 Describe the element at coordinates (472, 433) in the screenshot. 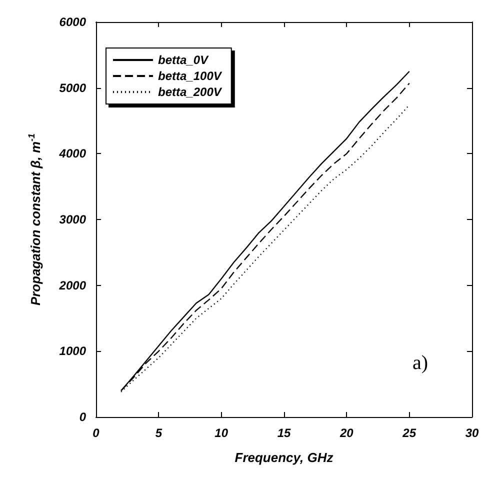

I see `x-tick-label: 30` at that location.